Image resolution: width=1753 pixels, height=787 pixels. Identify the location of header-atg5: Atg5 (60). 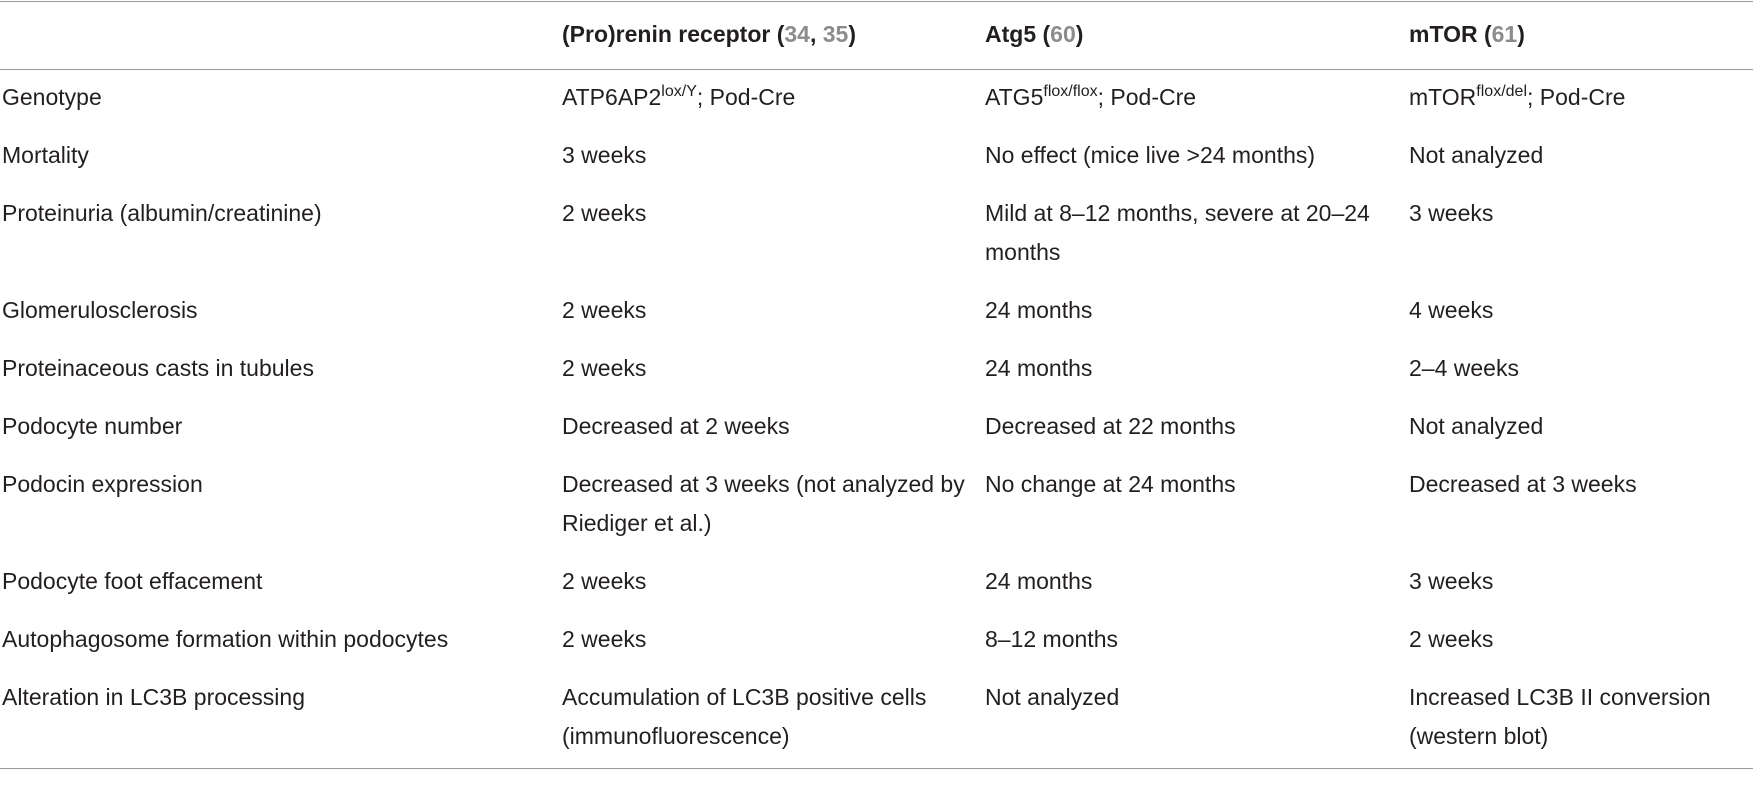
(1197, 35).